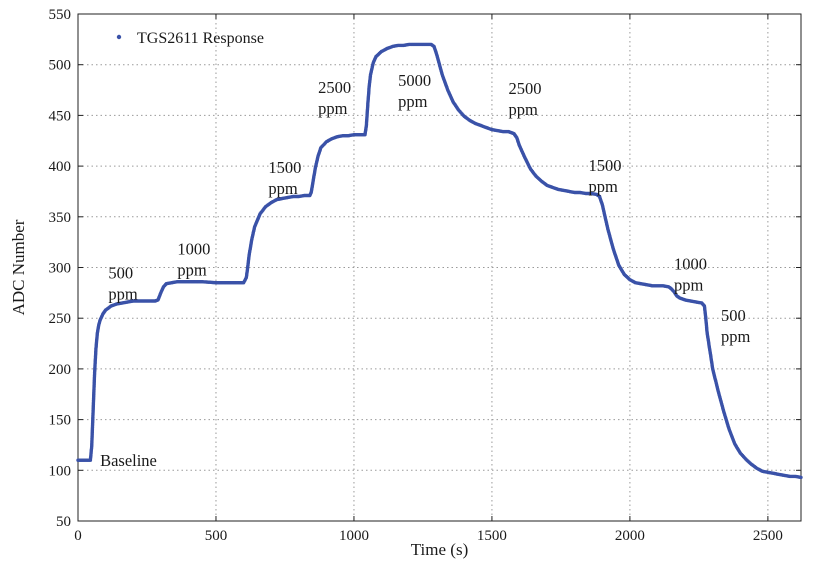 The image size is (828, 569). Describe the element at coordinates (60, 370) in the screenshot. I see `y-tick-label: 200` at that location.